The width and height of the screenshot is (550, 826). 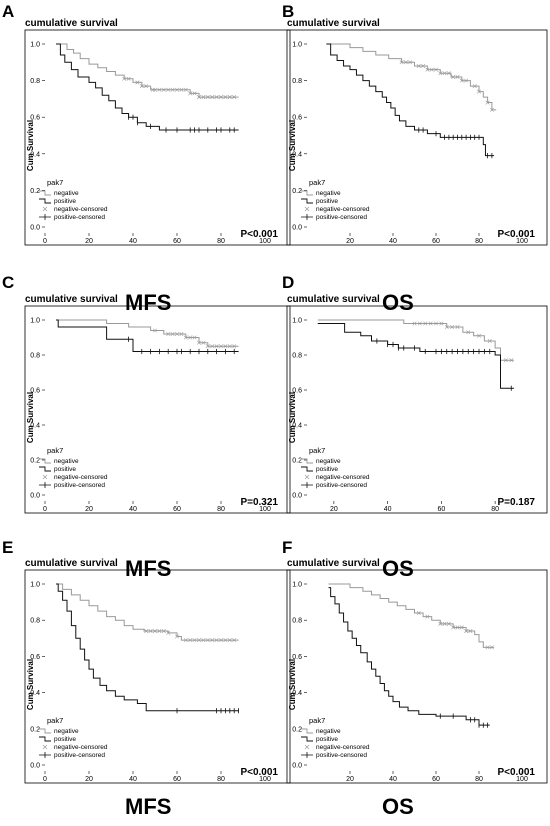 What do you see at coordinates (45, 241) in the screenshot?
I see `x-tick-label: 0` at bounding box center [45, 241].